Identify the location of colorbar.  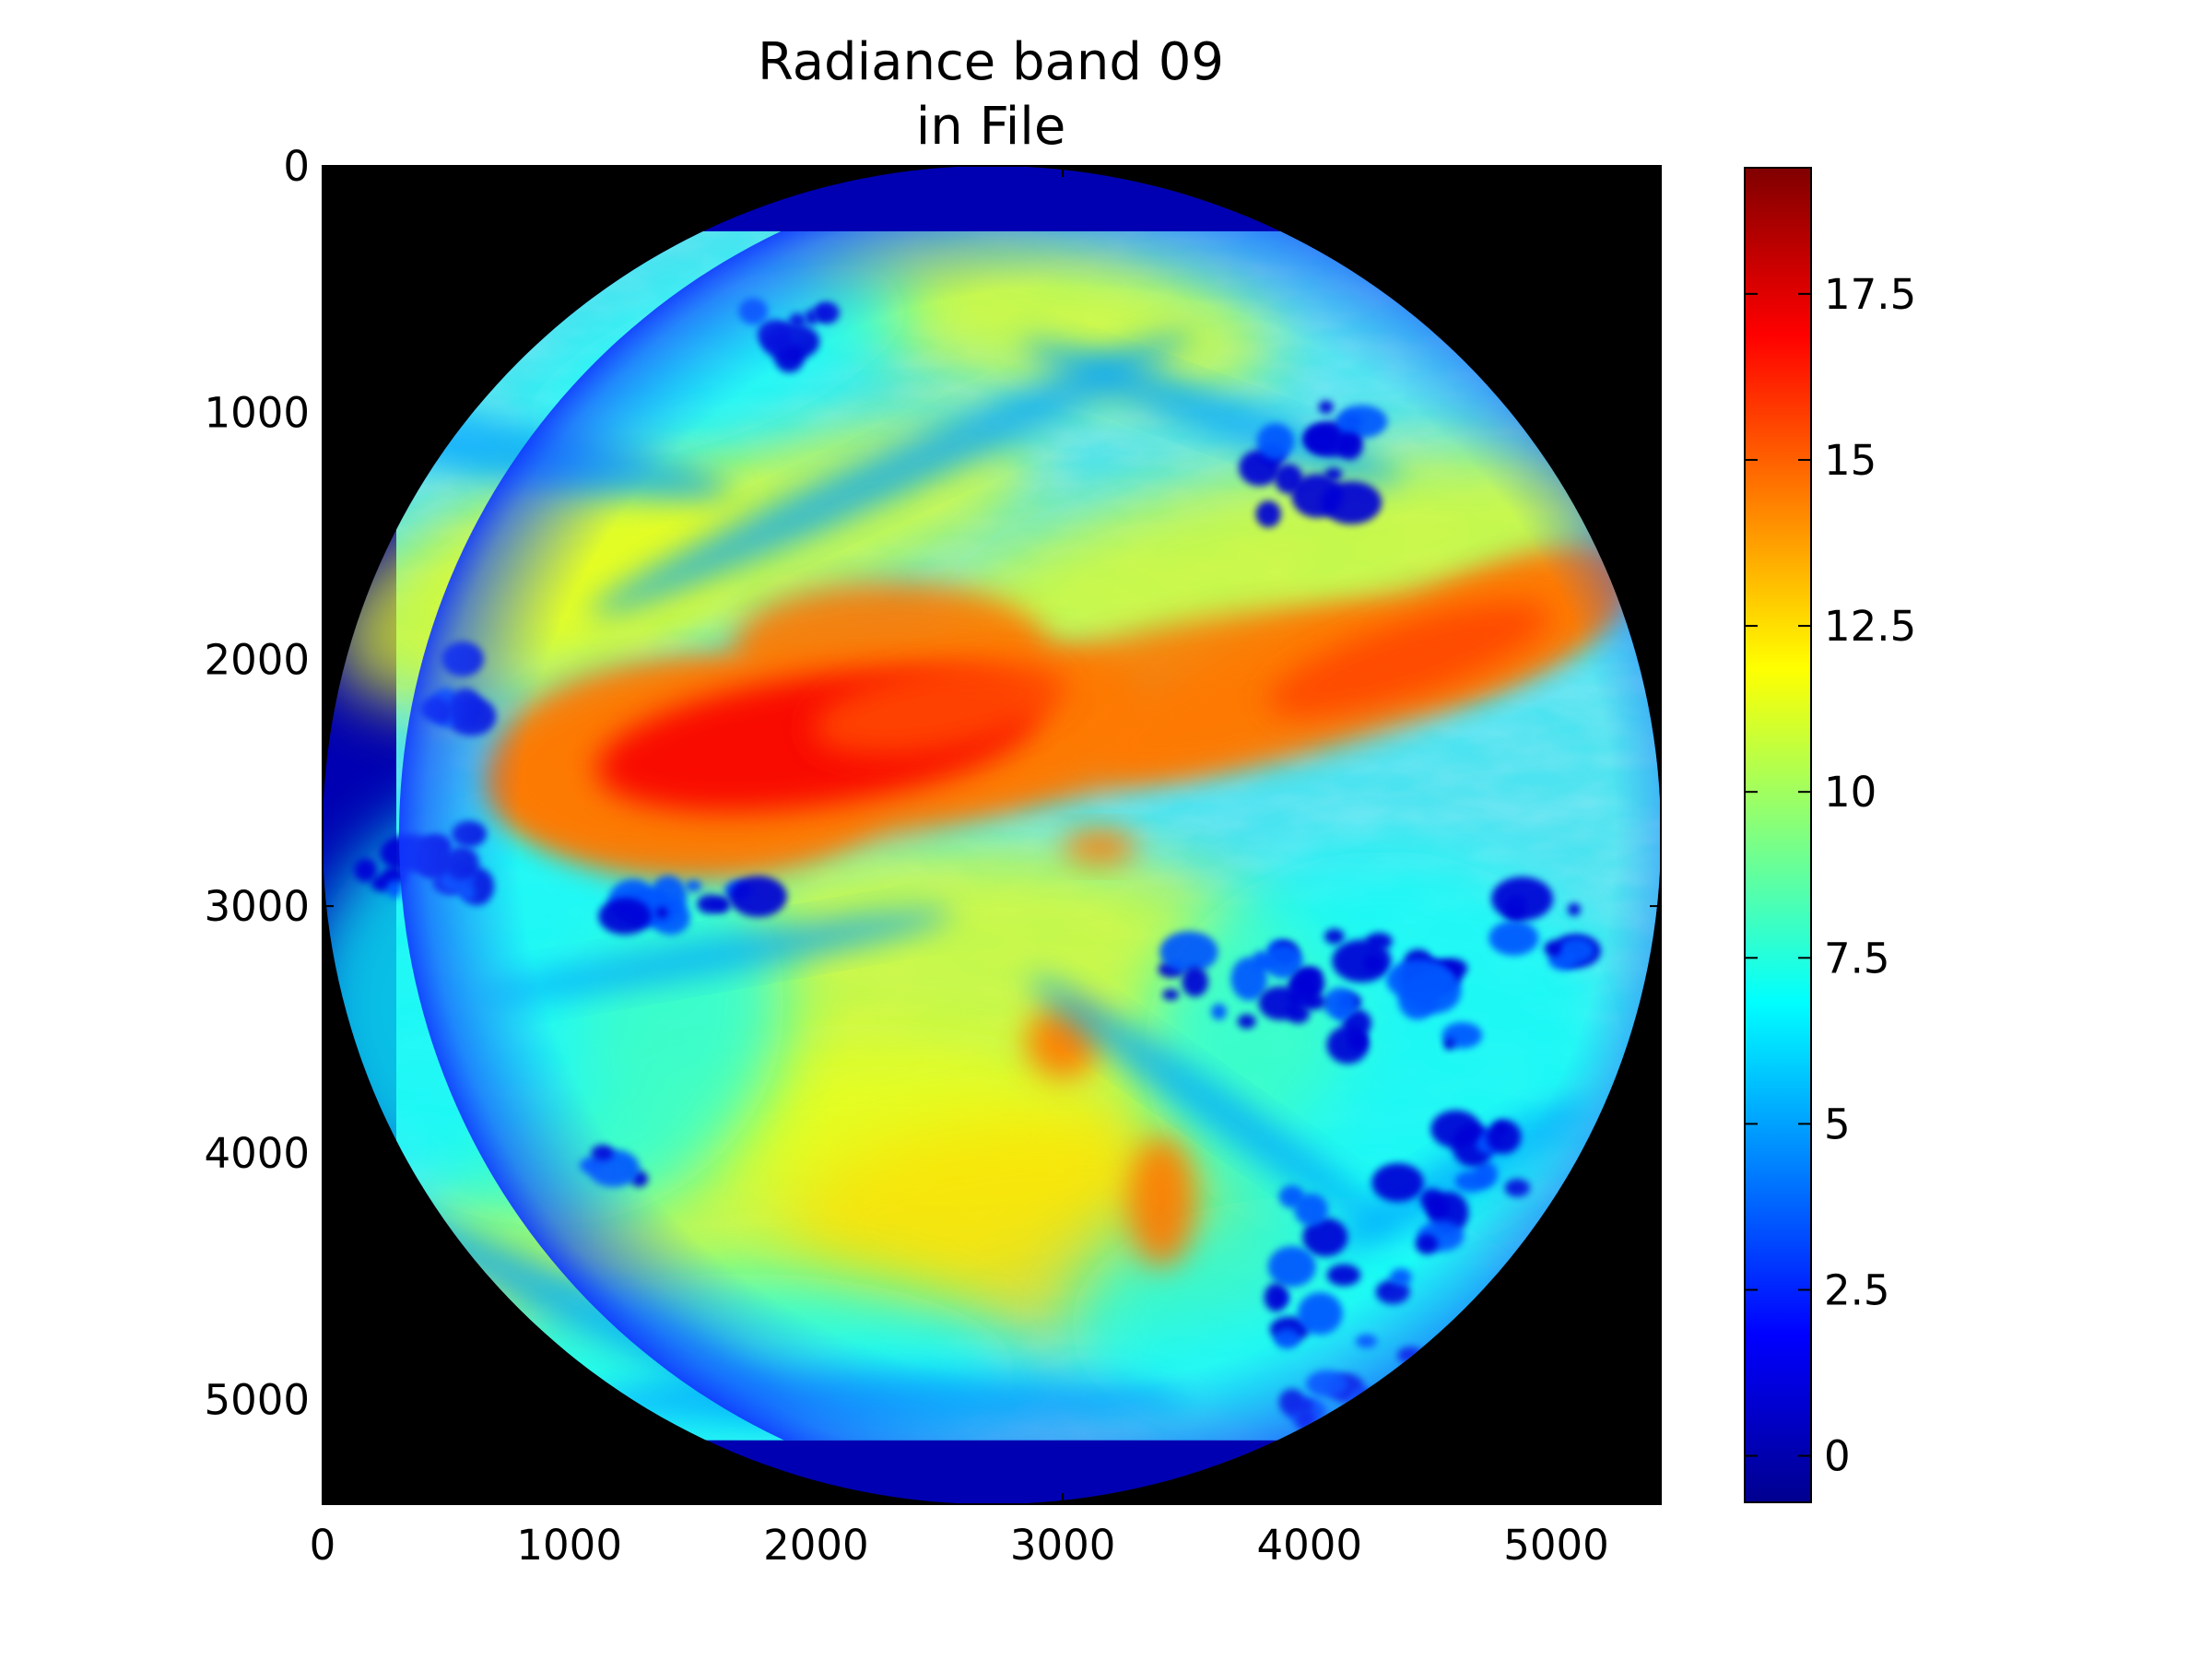
(1778, 835).